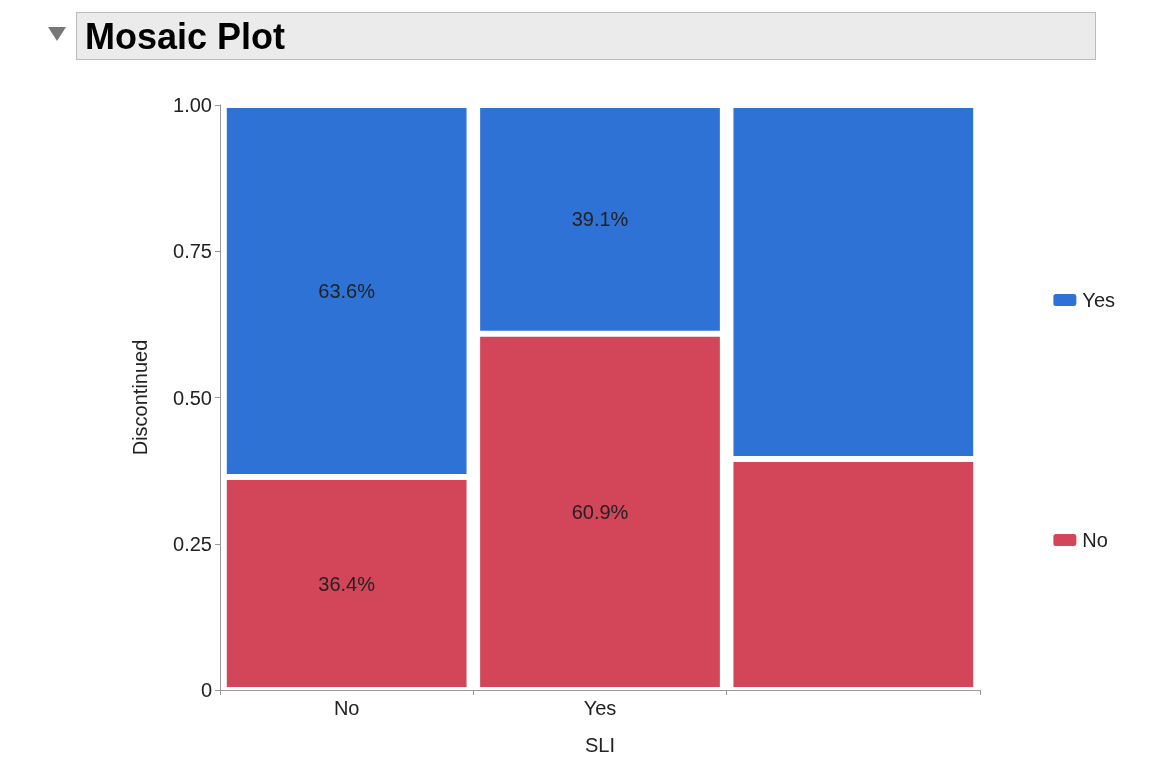 The image size is (1150, 772). Describe the element at coordinates (192, 251) in the screenshot. I see `y-tick-label: 0.75` at that location.